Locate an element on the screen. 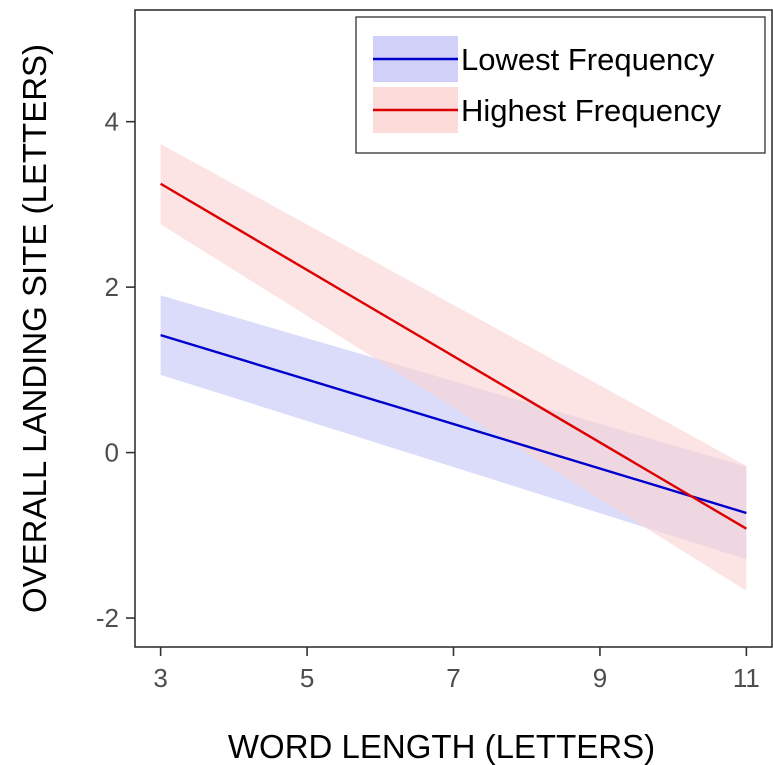 Image resolution: width=773 pixels, height=765 pixels. legend-label-highest-frequency: Highest Frequency is located at coordinates (591, 110).